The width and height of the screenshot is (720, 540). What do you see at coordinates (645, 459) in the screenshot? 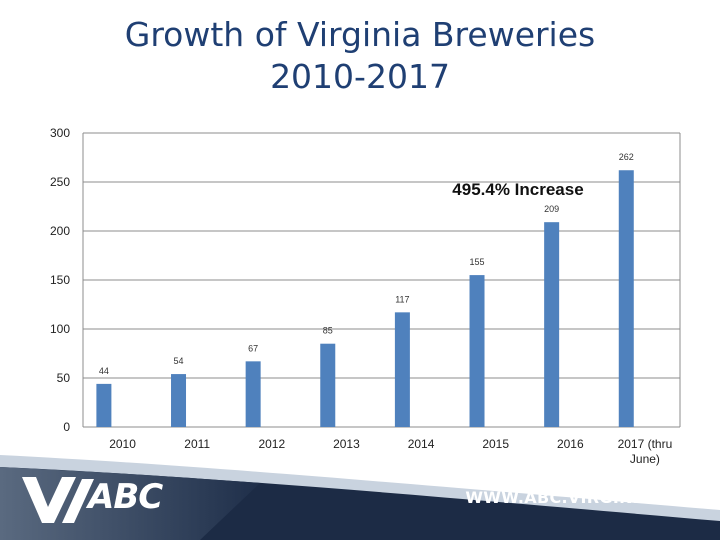
I see `x-tick-label: June)` at bounding box center [645, 459].